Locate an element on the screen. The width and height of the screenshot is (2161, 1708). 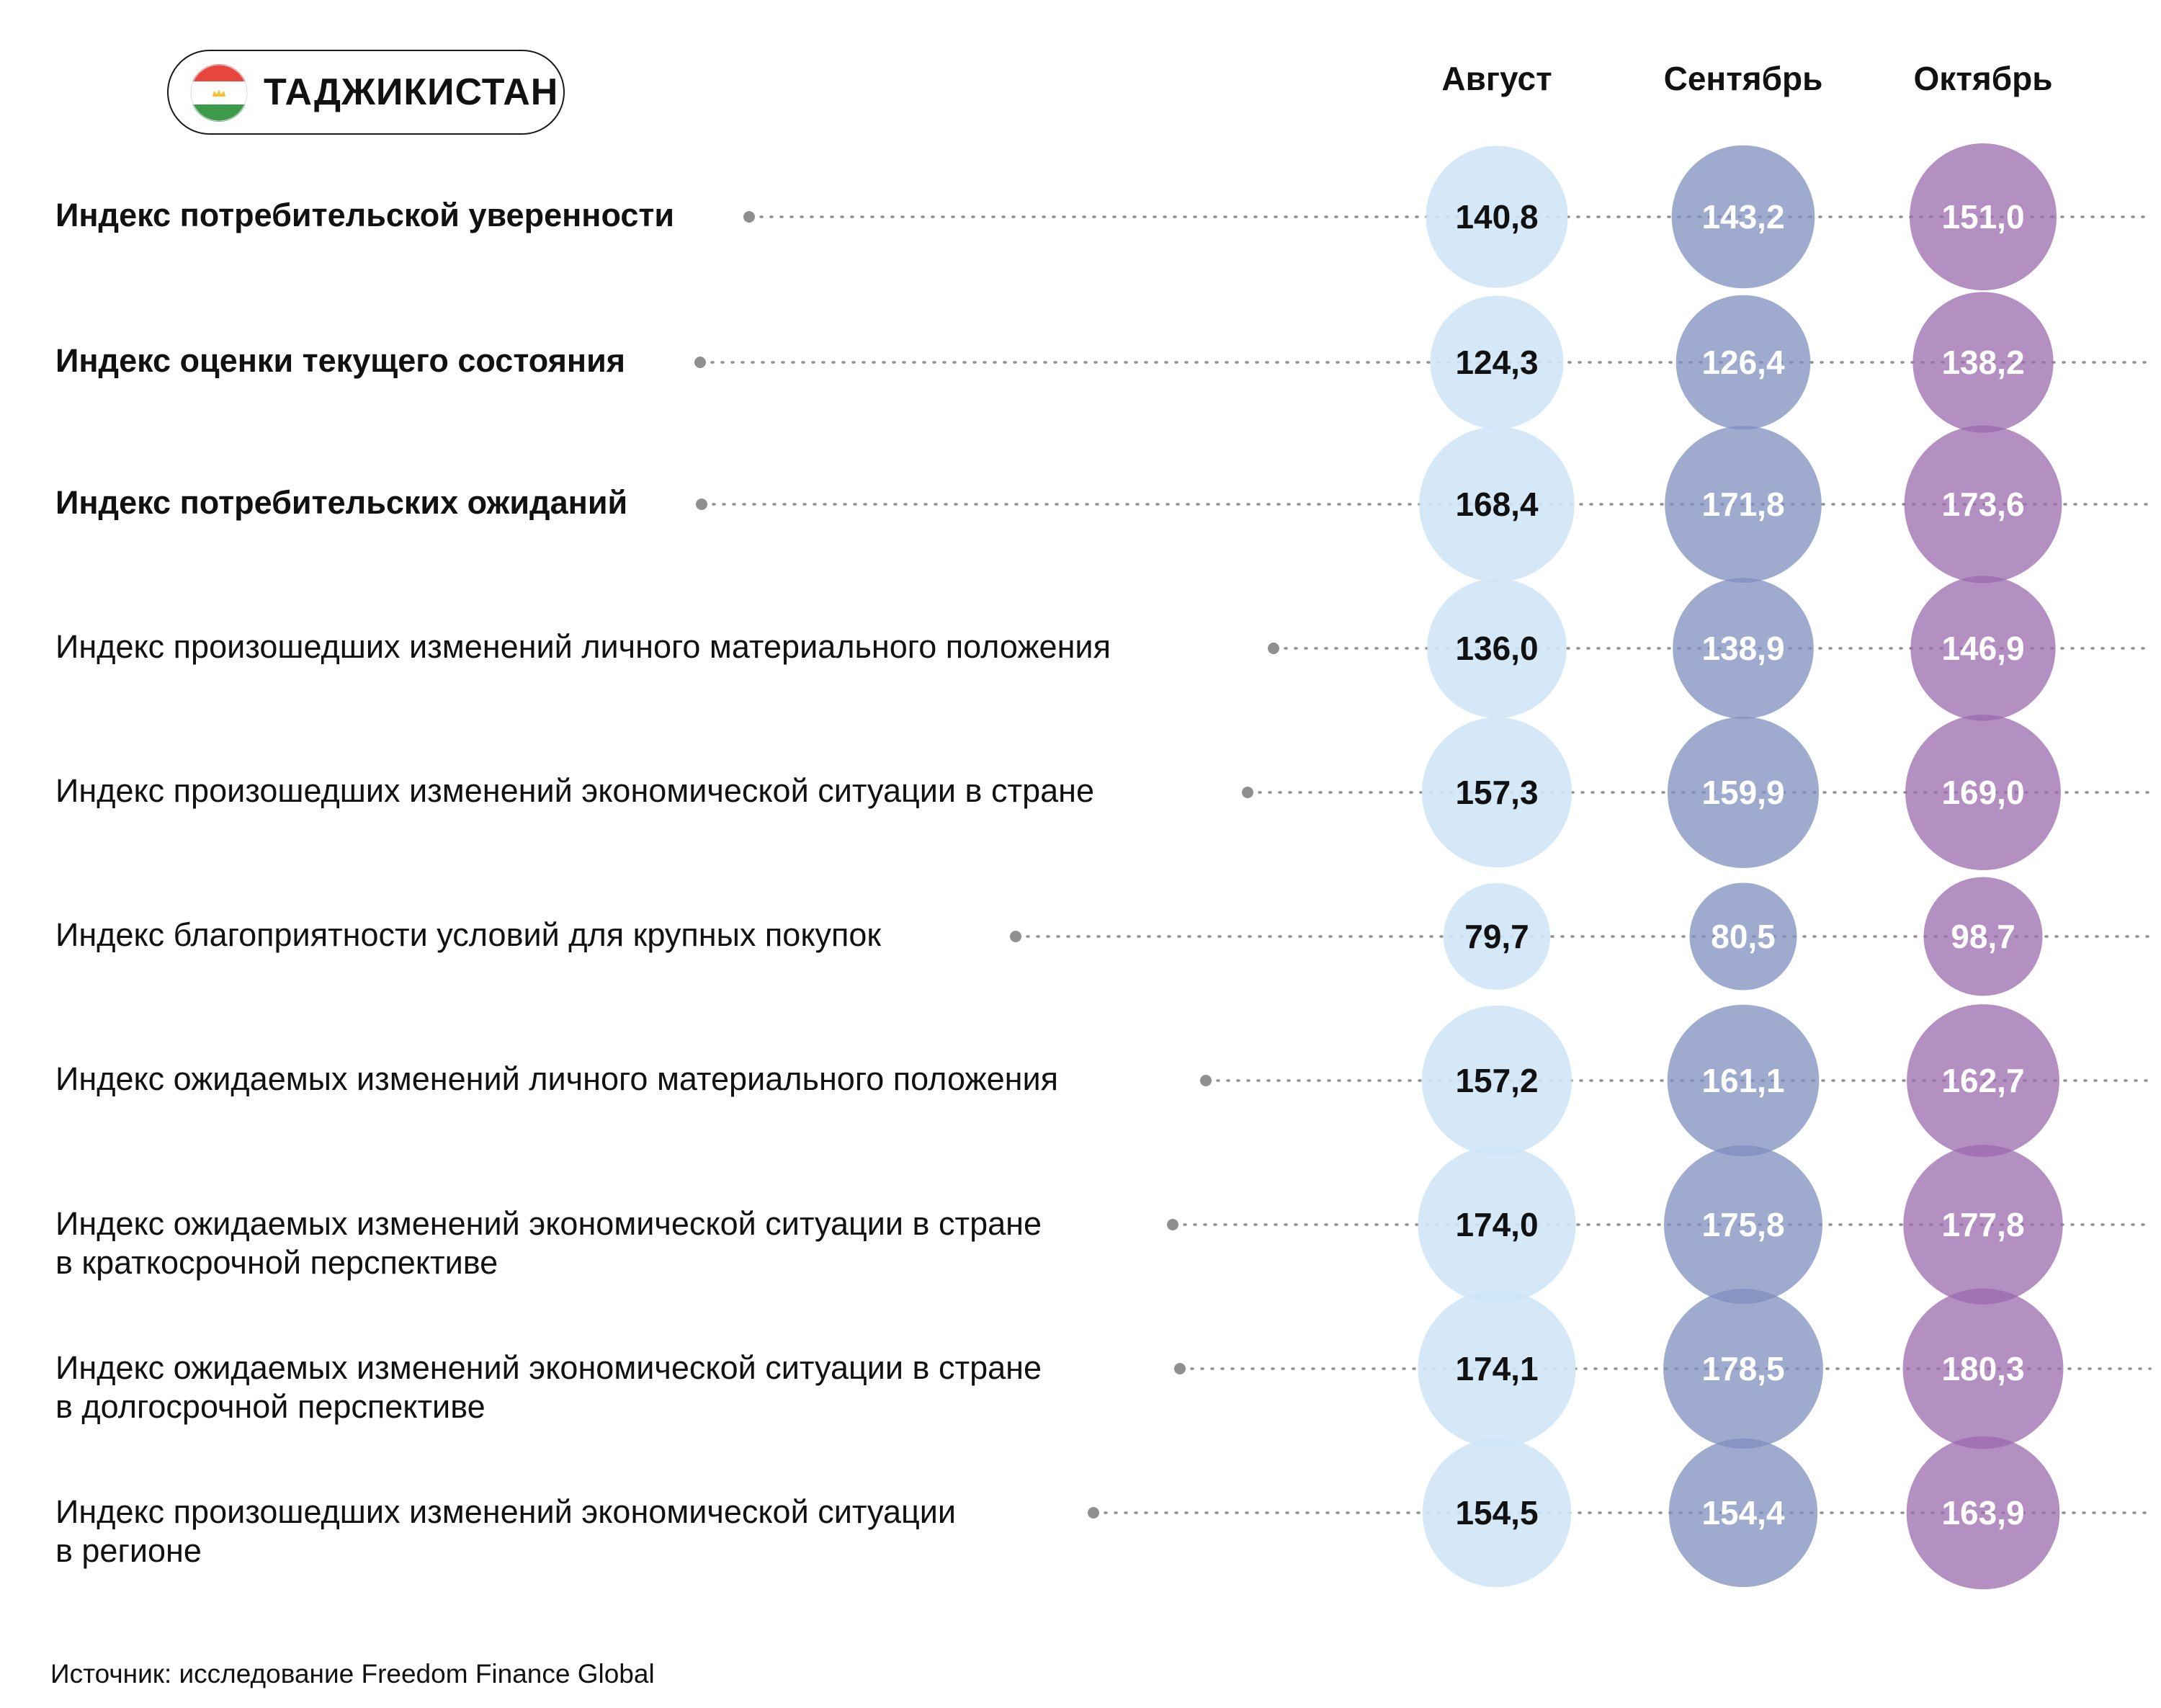
value-label-october: 138,2 is located at coordinates (1982, 362).